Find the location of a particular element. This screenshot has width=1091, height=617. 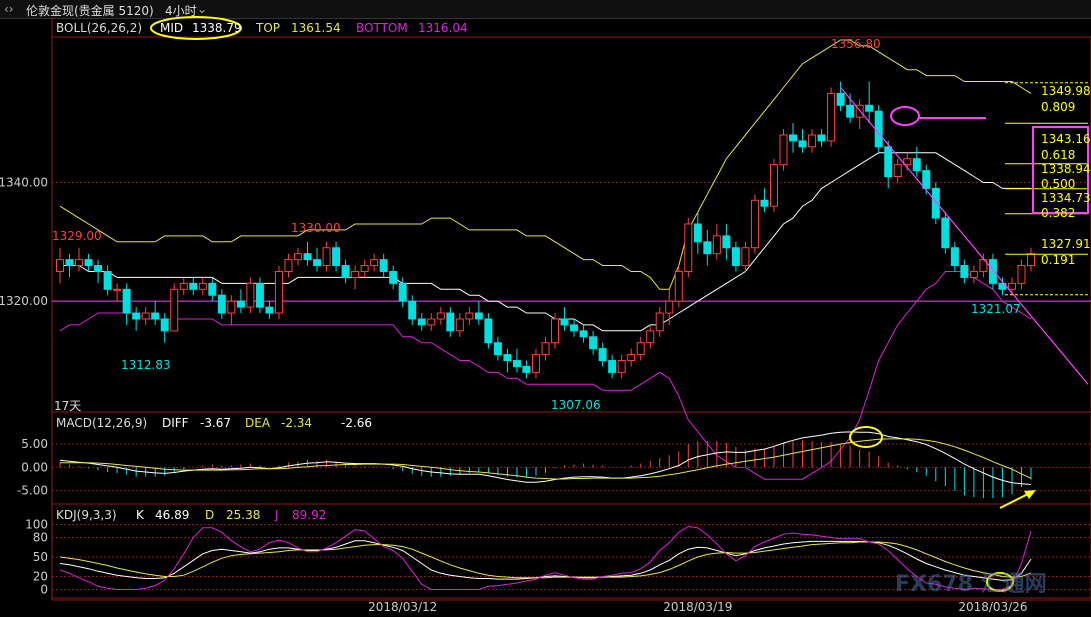

macd-value: -2.66 is located at coordinates (357, 423).